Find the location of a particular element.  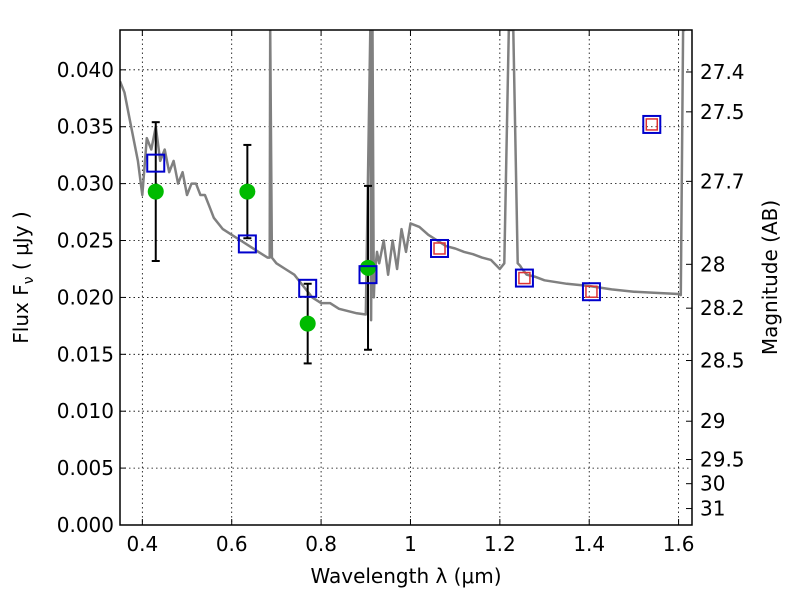

x-tick-label: 0.6 is located at coordinates (232, 544).